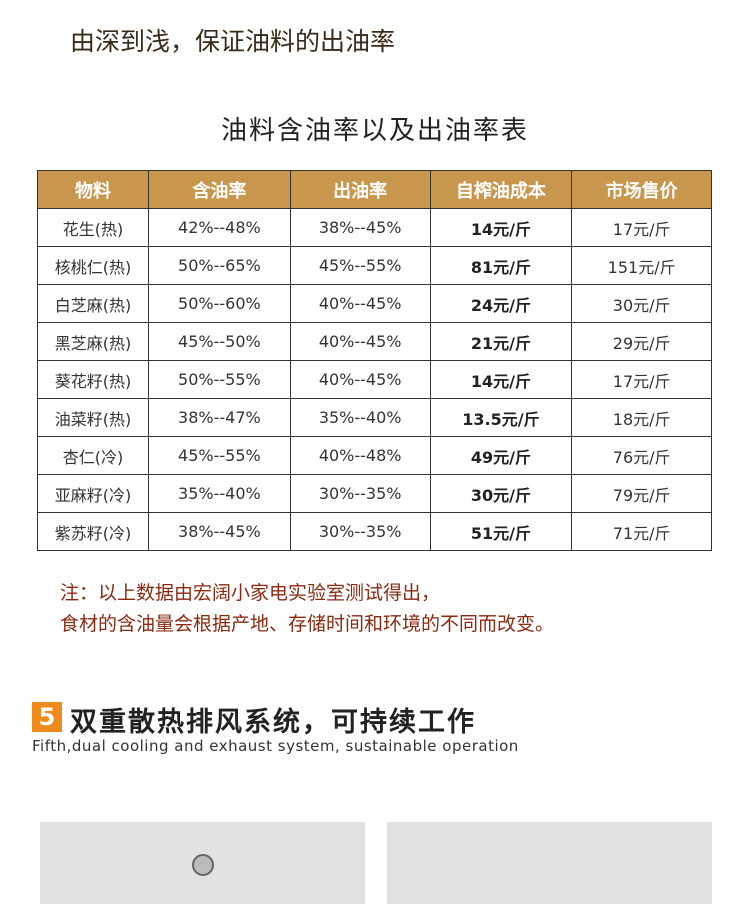  What do you see at coordinates (641, 417) in the screenshot?
I see `table-cell: 18元/斤` at bounding box center [641, 417].